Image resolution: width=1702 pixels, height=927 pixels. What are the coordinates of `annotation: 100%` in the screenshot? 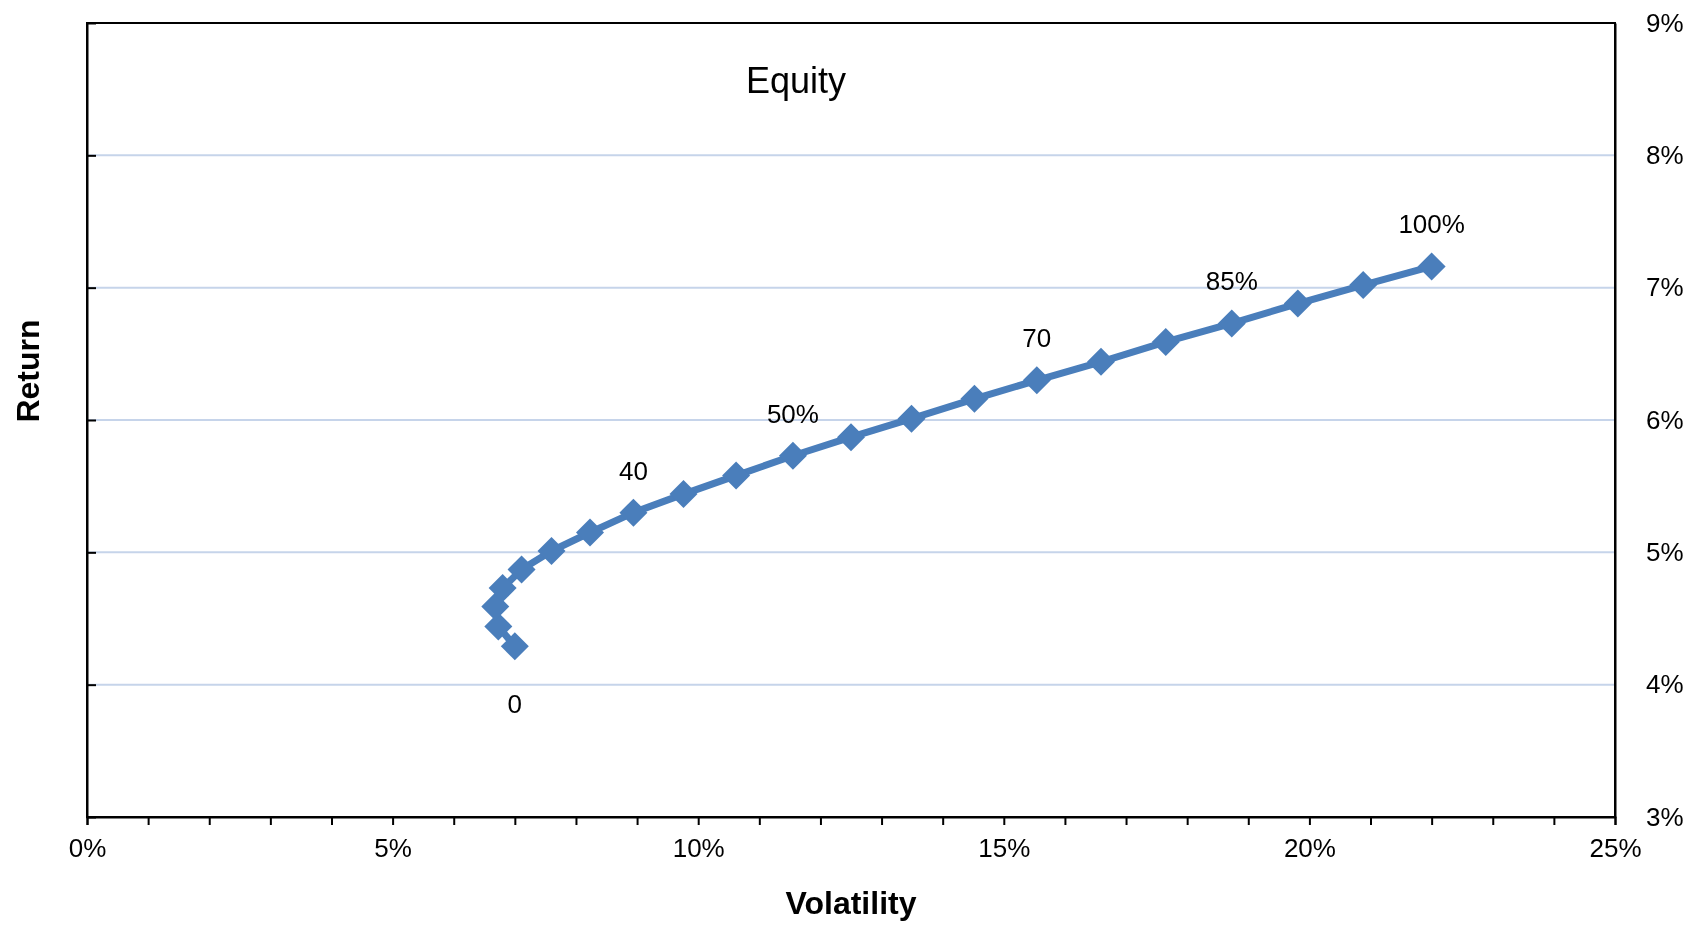 It's located at (1431, 224).